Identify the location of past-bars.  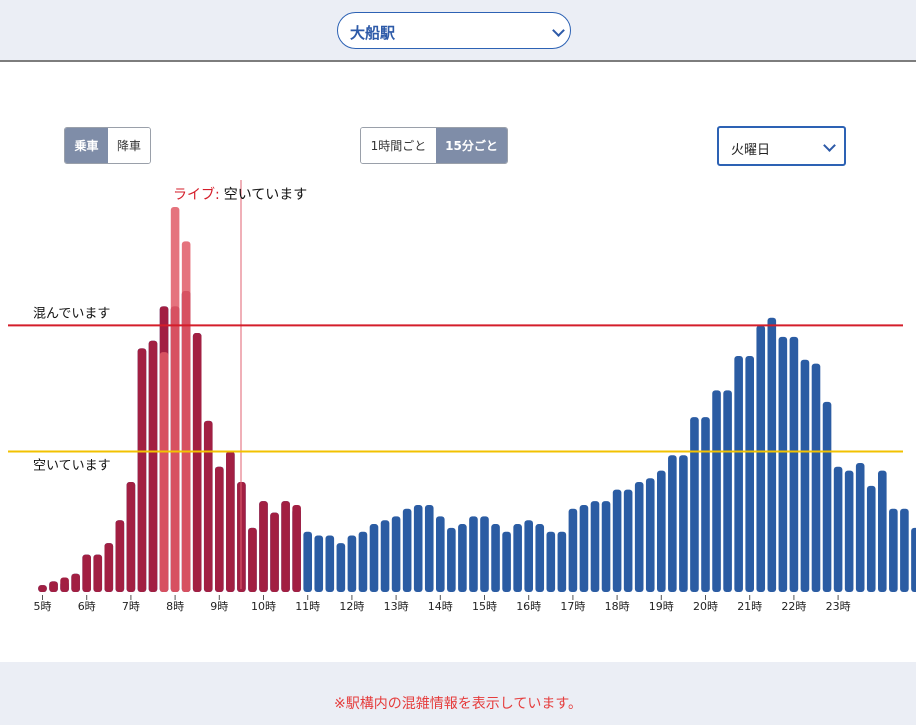
(169, 441).